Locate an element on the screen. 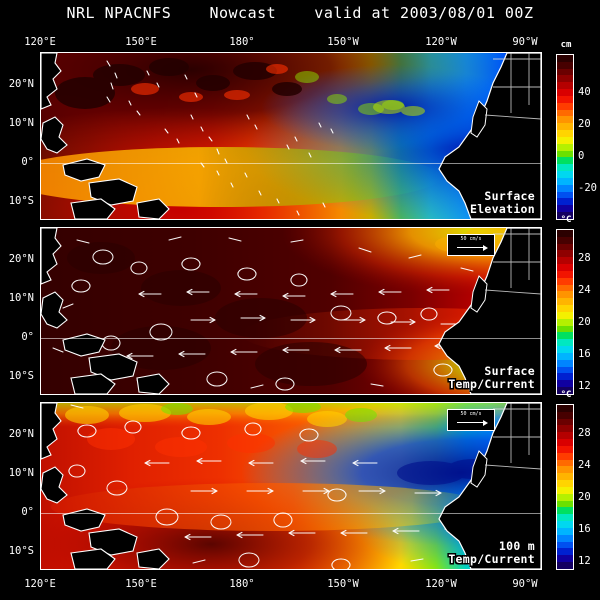 Image resolution: width=600 pixels, height=600 pixels. ytick-p1-2: 0° is located at coordinates (27, 162).